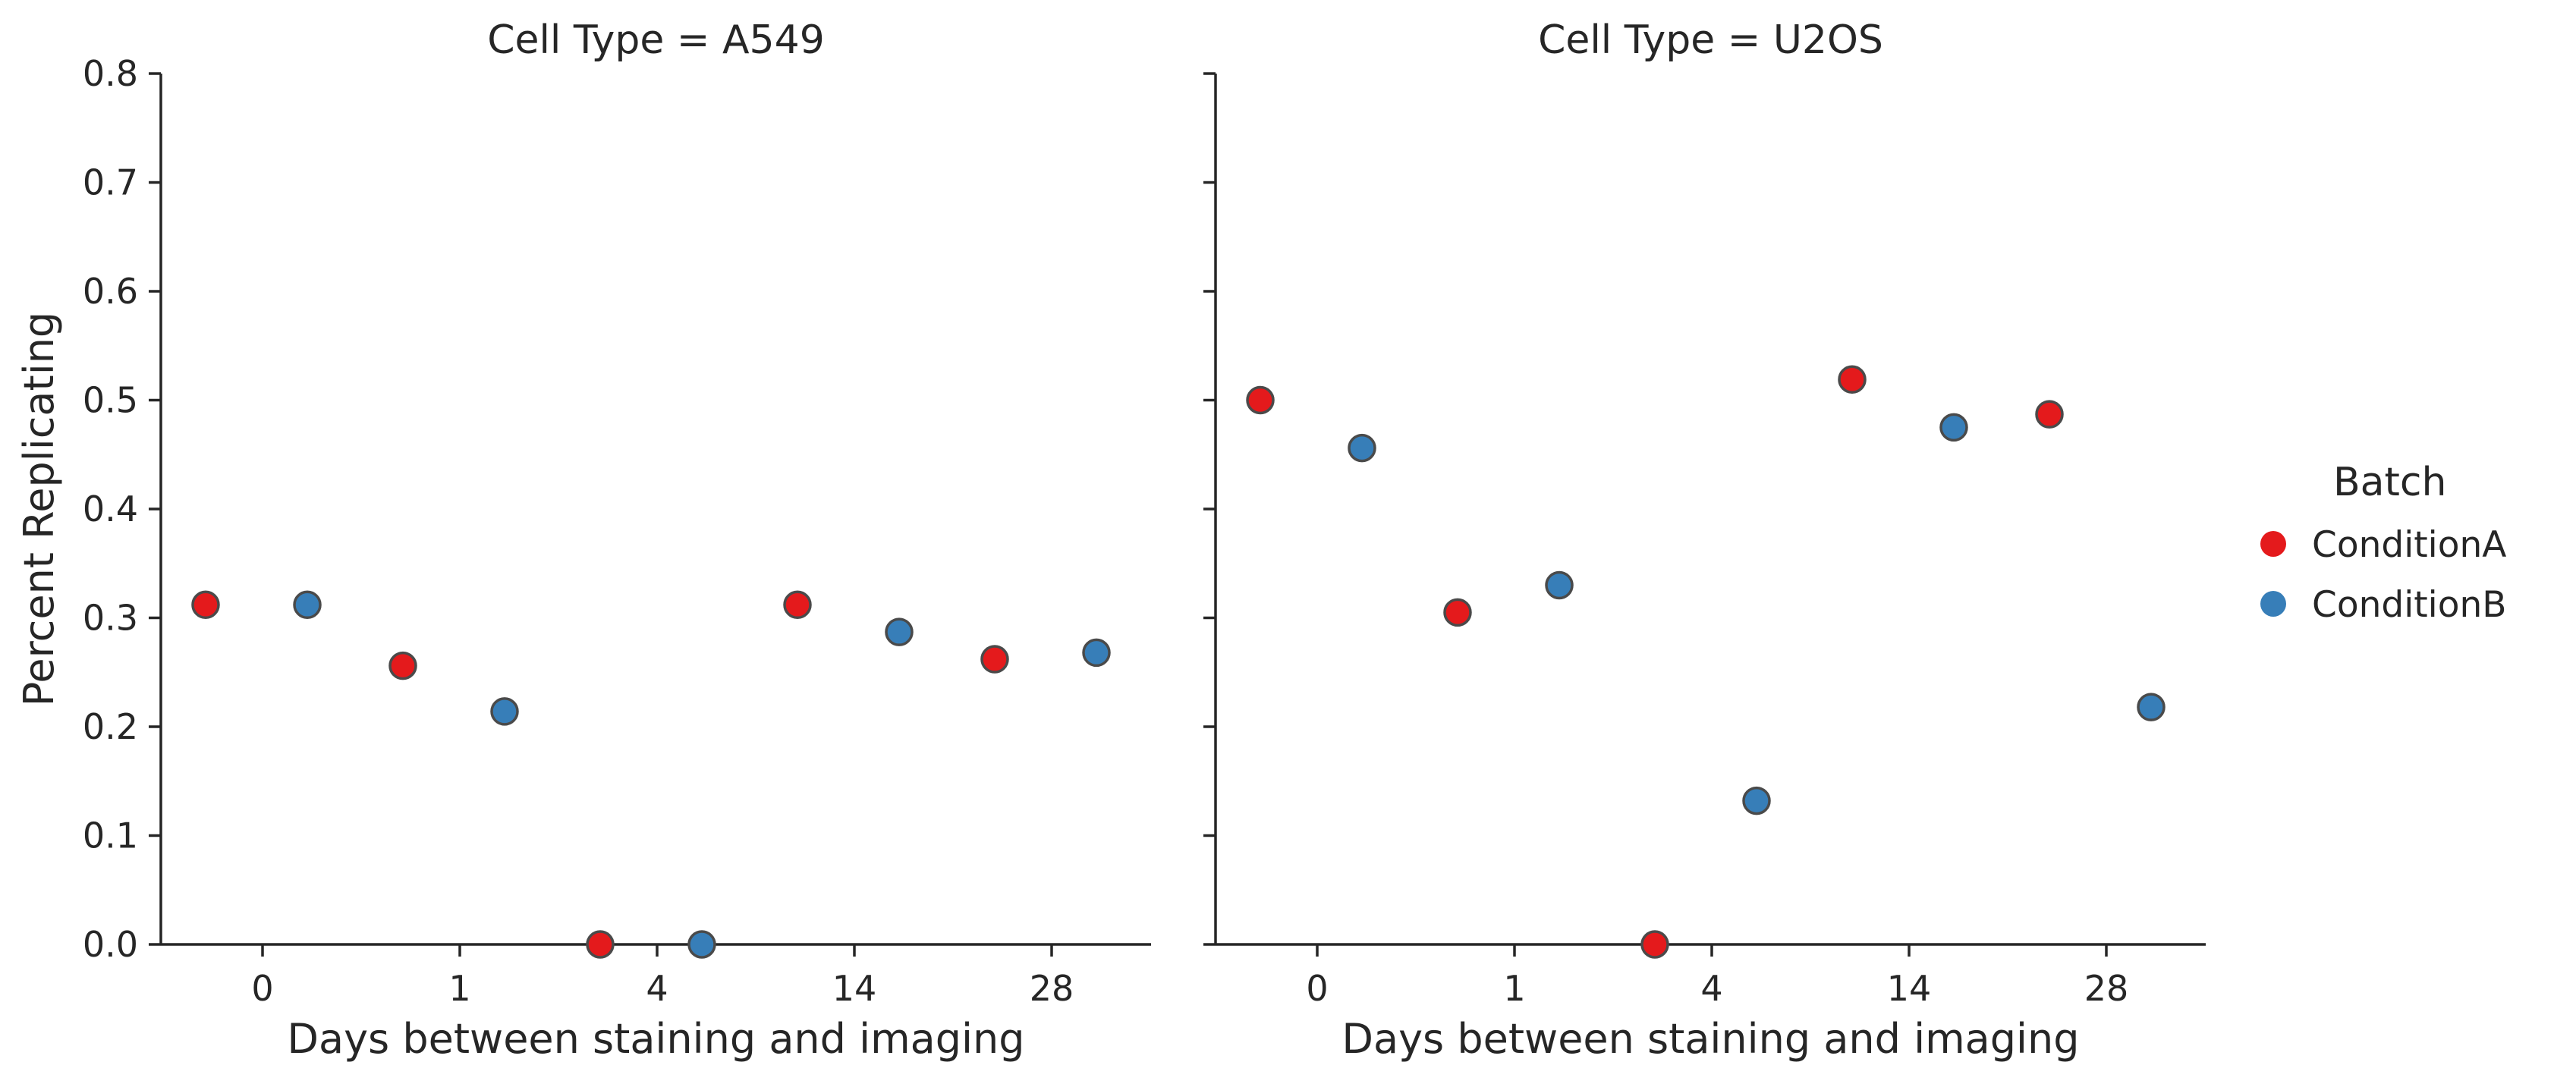 This screenshot has height=1084, width=2576. What do you see at coordinates (110, 618) in the screenshot?
I see `y-tick-label: 0.3` at bounding box center [110, 618].